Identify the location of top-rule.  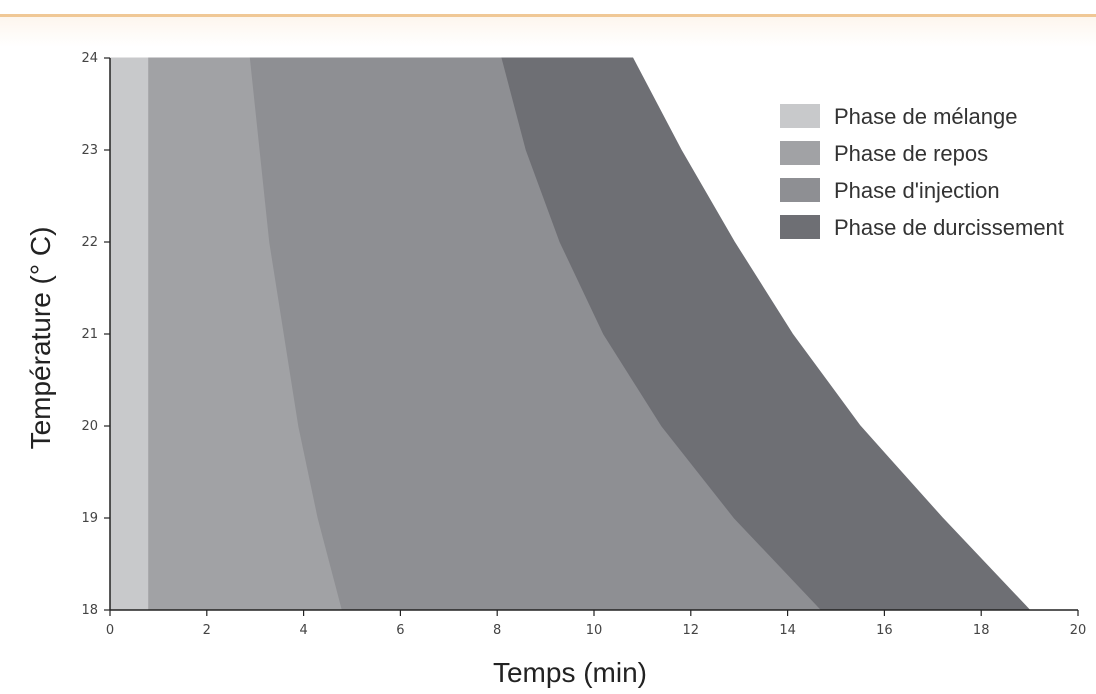
(548, 15).